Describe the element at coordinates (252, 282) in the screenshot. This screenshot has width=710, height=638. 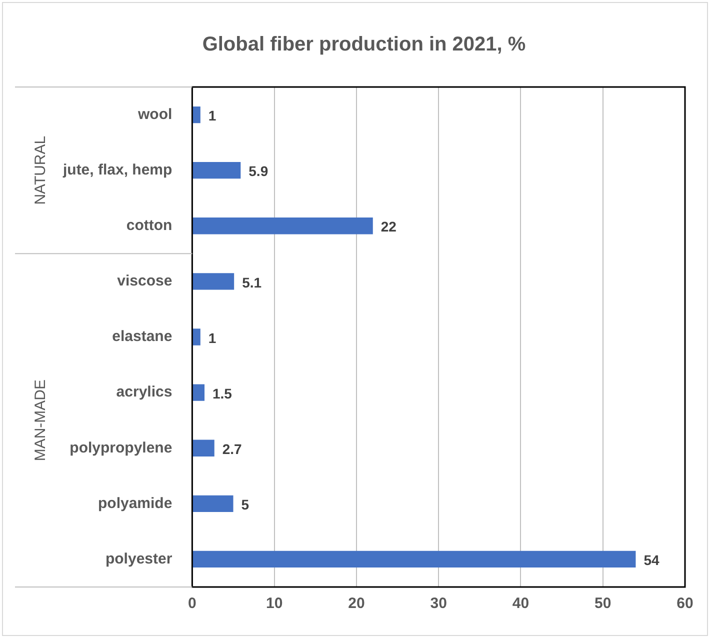
I see `data-label: 5.1` at that location.